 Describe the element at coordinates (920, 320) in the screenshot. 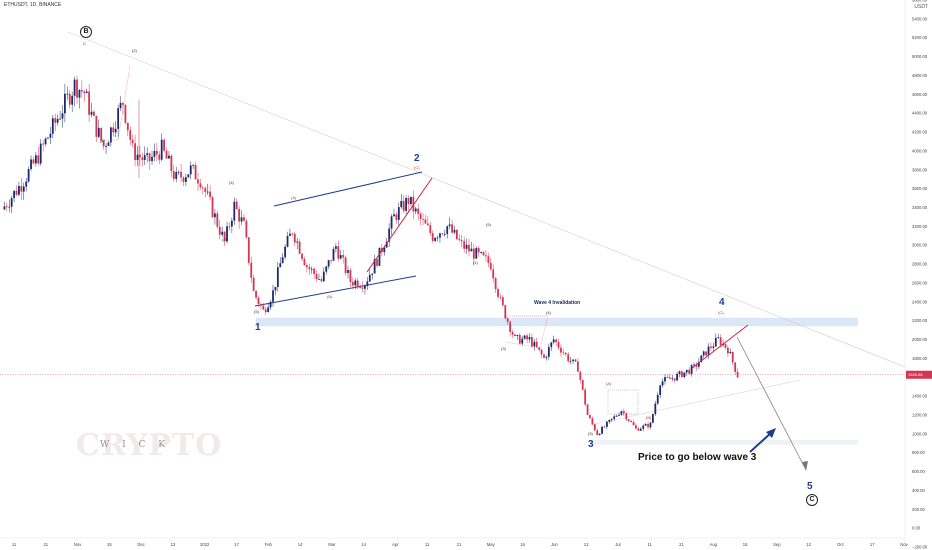

I see `y-tick-label: 2200.00` at that location.